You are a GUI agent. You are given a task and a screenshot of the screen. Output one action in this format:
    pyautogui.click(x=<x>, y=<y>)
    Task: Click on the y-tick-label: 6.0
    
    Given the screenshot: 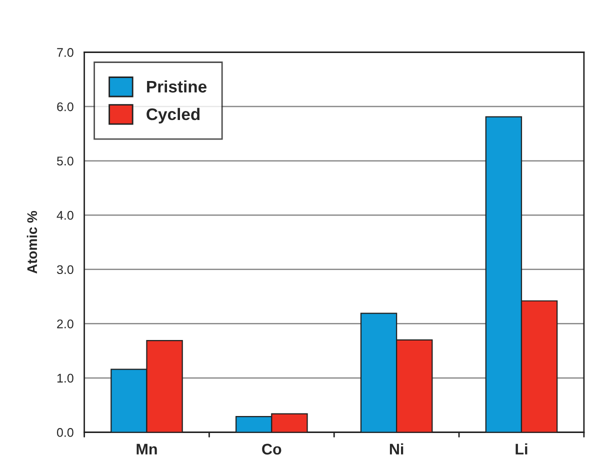 What is the action you would take?
    pyautogui.click(x=65, y=107)
    